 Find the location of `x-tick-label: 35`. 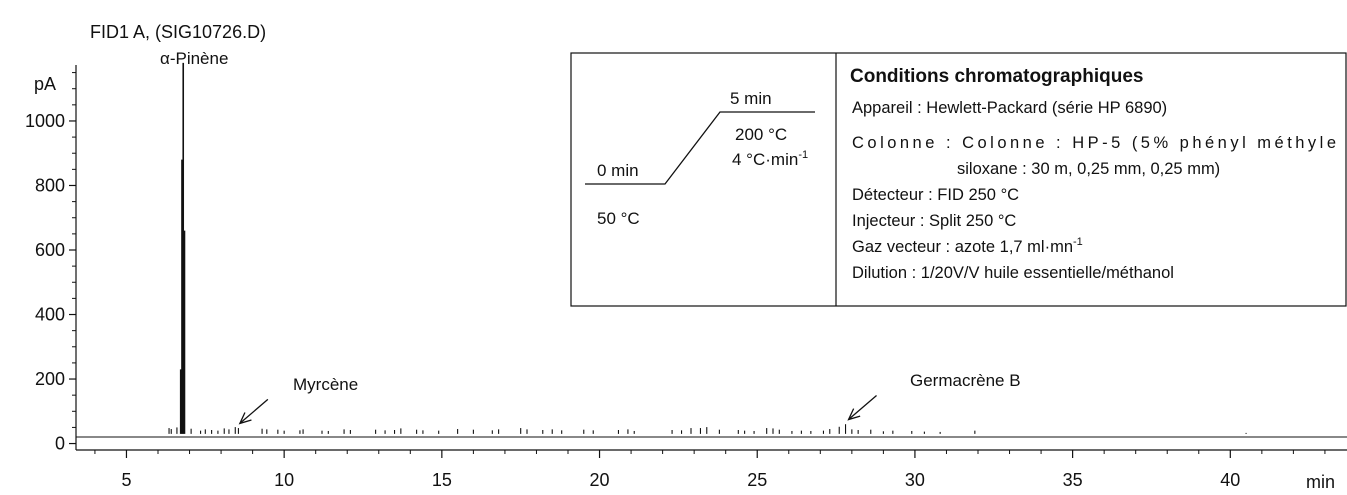

x-tick-label: 35 is located at coordinates (1073, 480).